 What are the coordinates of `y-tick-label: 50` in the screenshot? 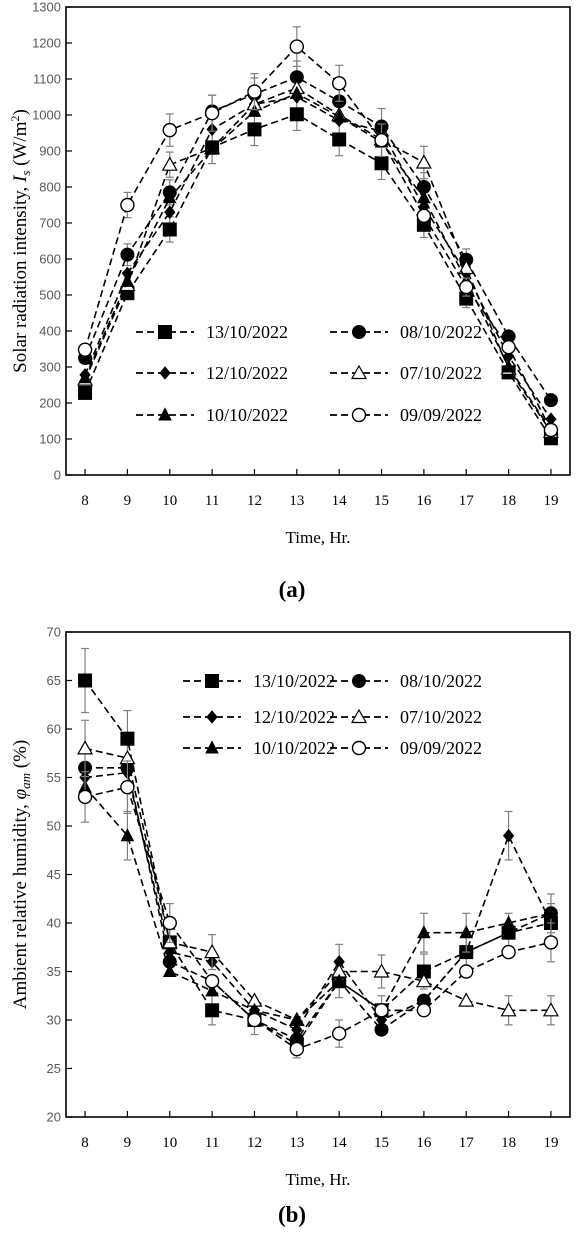 It's located at (54, 826).